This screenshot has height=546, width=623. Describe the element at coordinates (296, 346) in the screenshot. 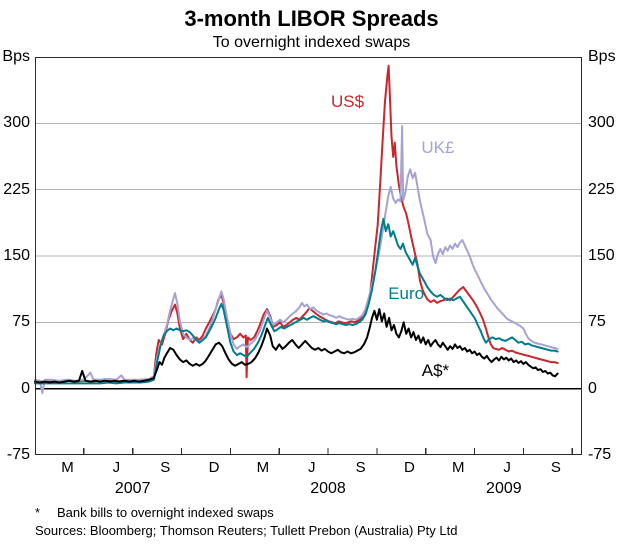

I see `series-line-aud` at that location.